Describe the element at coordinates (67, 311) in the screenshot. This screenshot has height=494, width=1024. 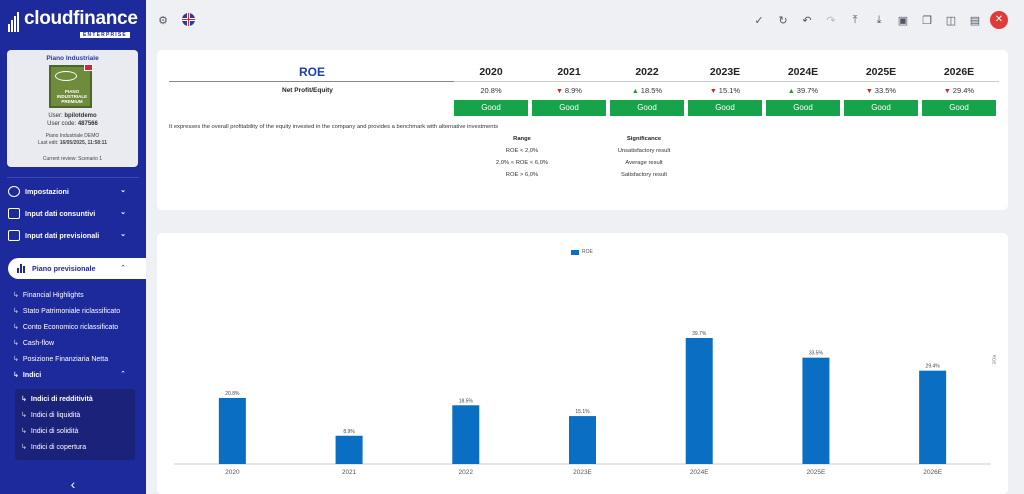
I see `submenu-item-stato-patrimoniale: ↳ Stato Patrimoniale riclassificato` at that location.